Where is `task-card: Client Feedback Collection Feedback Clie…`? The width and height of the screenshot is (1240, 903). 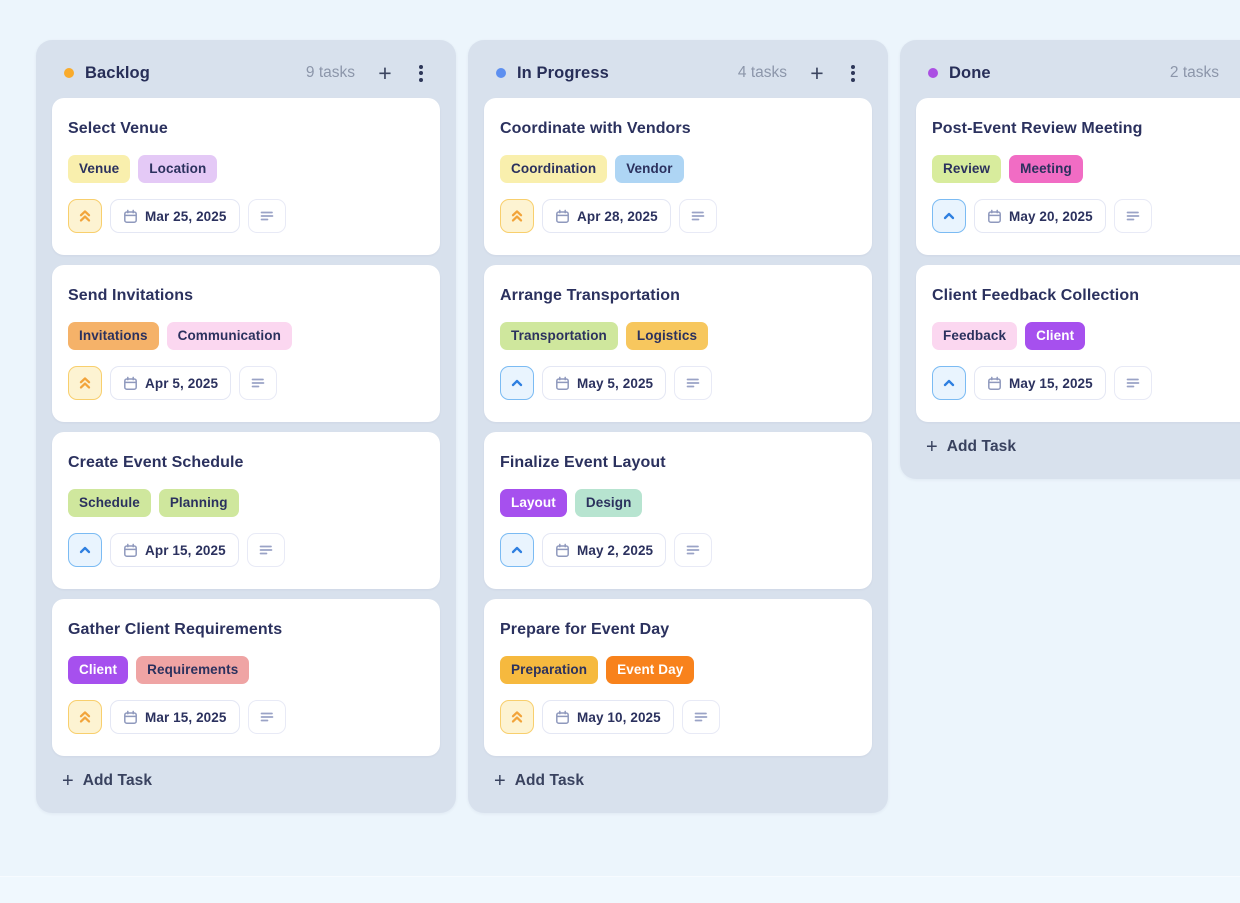 task-card: Client Feedback Collection Feedback Clie… is located at coordinates (1078, 343).